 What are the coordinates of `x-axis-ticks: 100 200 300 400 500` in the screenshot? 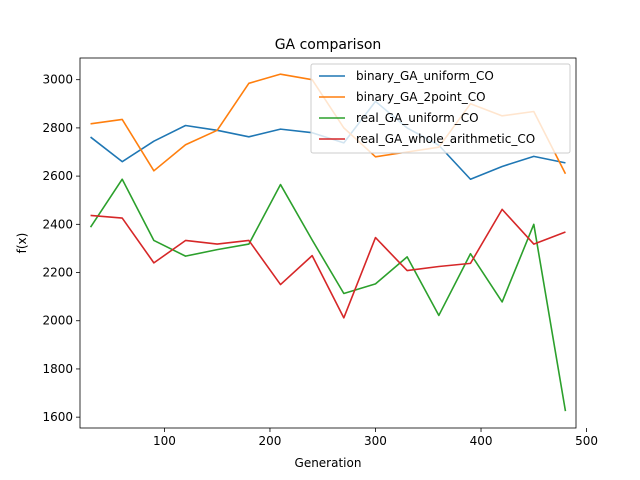 It's located at (375, 438).